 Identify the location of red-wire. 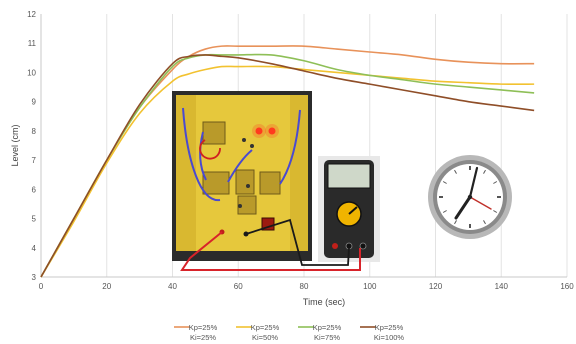
(270, 251).